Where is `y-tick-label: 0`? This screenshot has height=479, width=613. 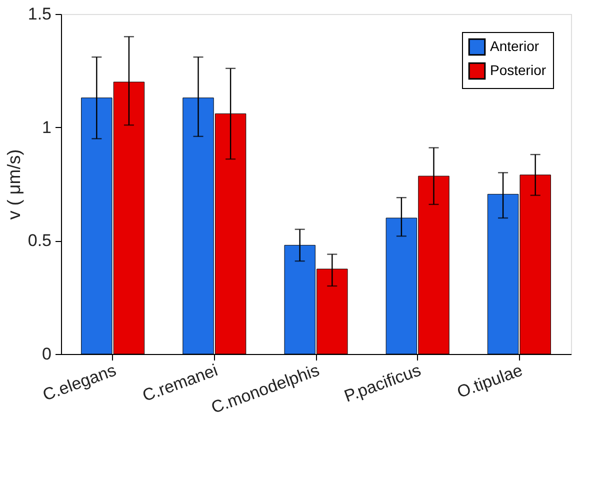 y-tick-label: 0 is located at coordinates (47, 354).